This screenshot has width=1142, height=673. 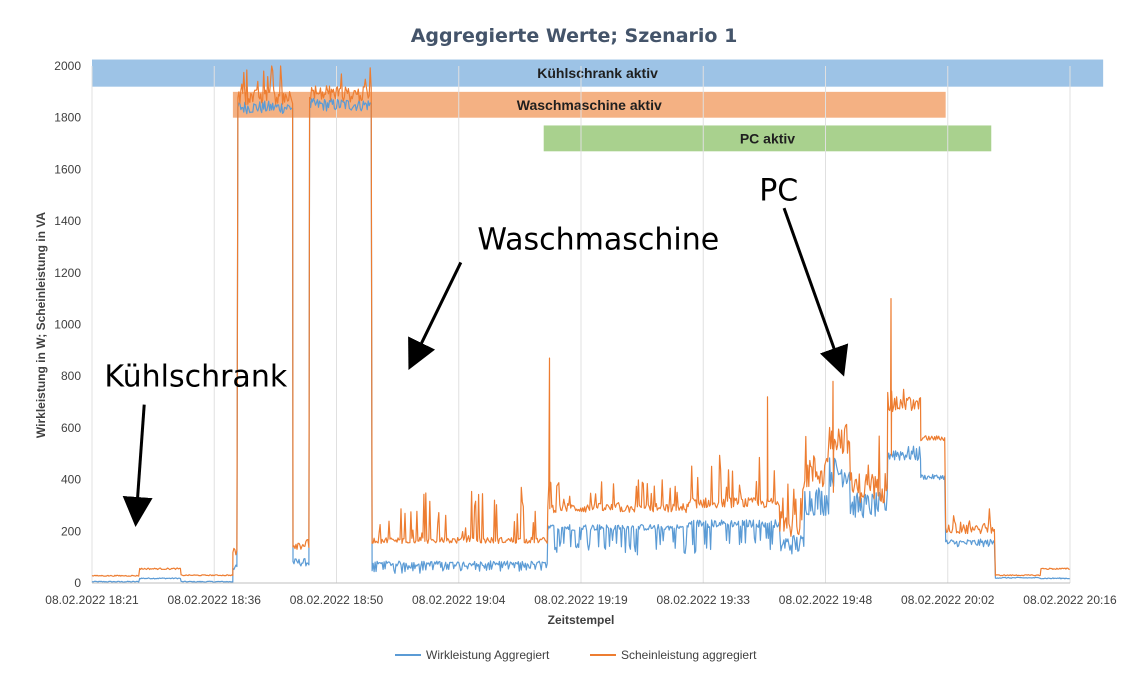 I want to click on x-tick-1: 08.02.2022 18:36, so click(x=215, y=600).